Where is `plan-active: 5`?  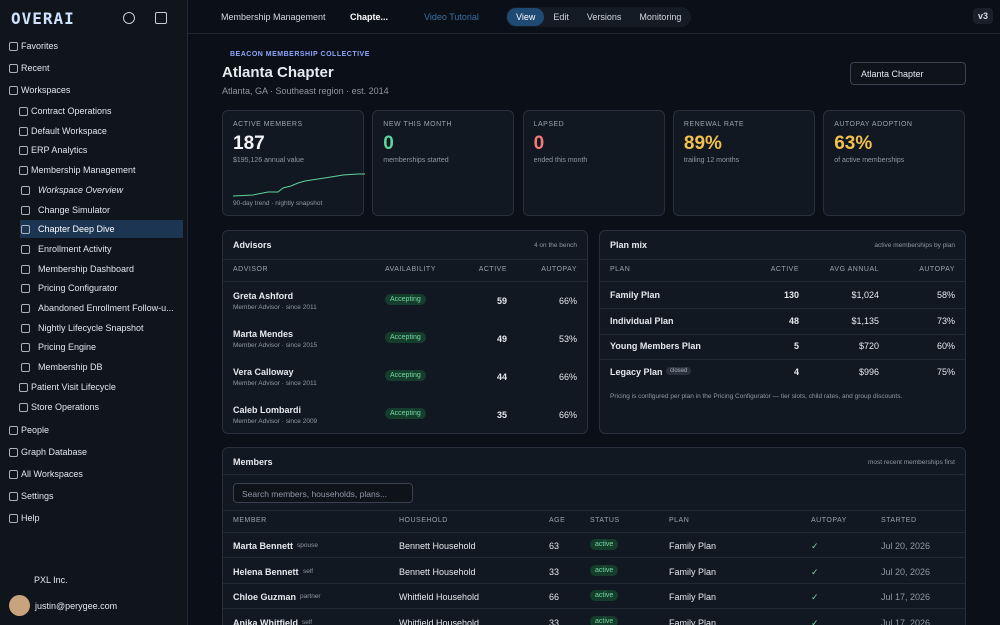 plan-active: 5 is located at coordinates (796, 346).